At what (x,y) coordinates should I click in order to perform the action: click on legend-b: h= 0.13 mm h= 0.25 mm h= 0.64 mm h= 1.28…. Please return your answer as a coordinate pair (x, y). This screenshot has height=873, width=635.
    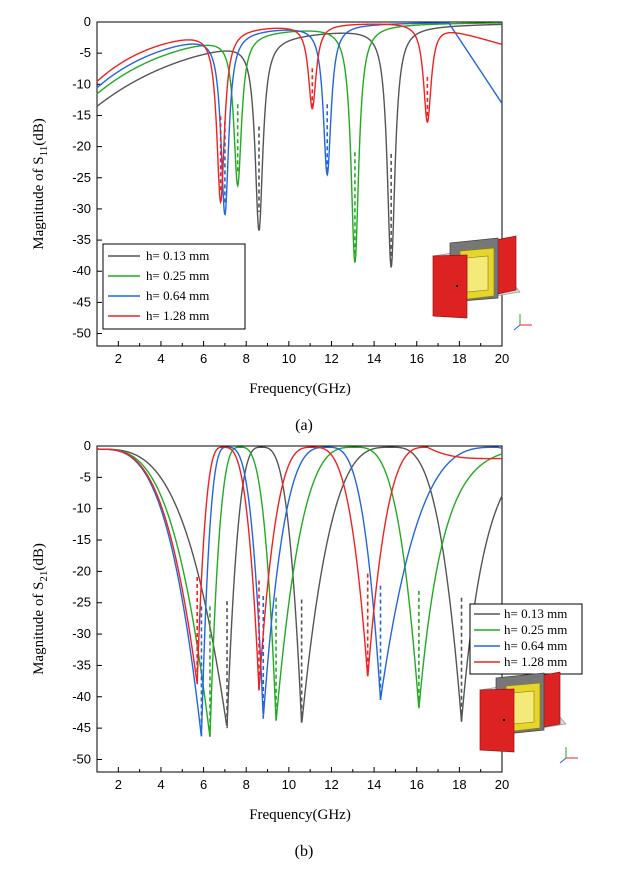
    Looking at the image, I should click on (526, 639).